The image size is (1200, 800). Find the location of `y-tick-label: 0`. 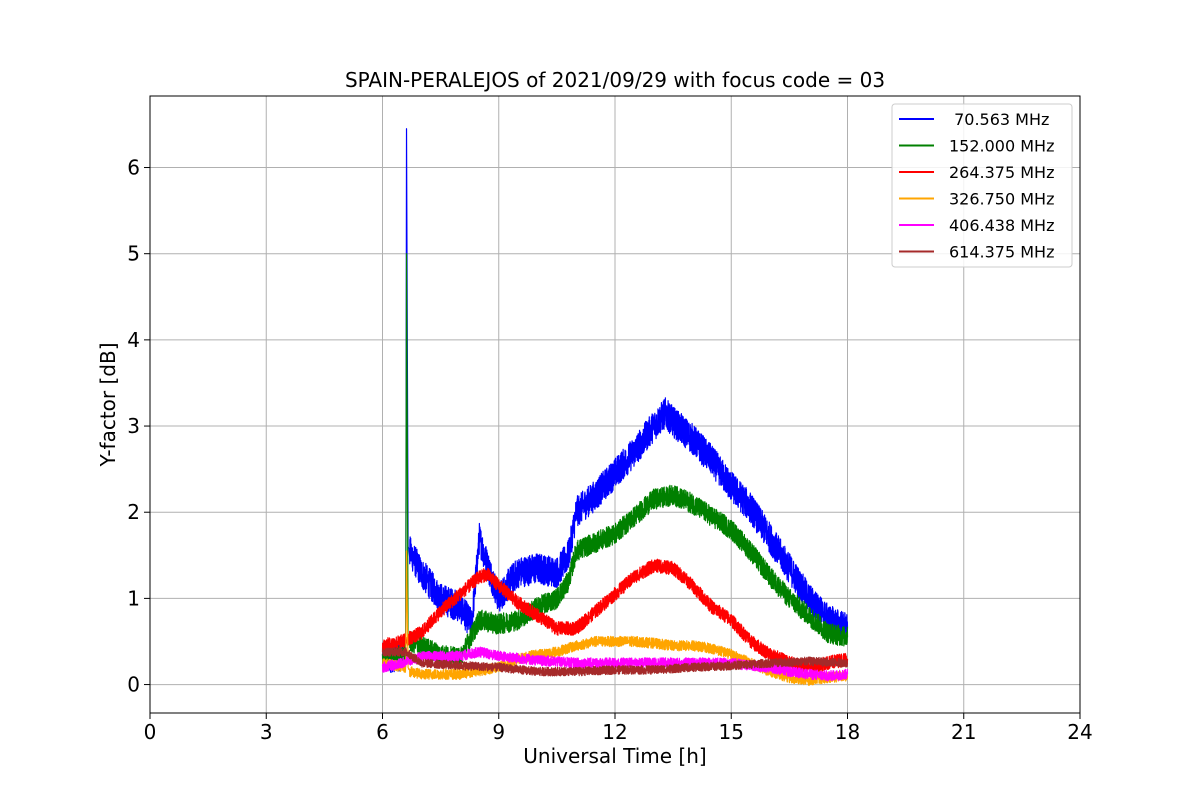

y-tick-label: 0 is located at coordinates (133, 685).